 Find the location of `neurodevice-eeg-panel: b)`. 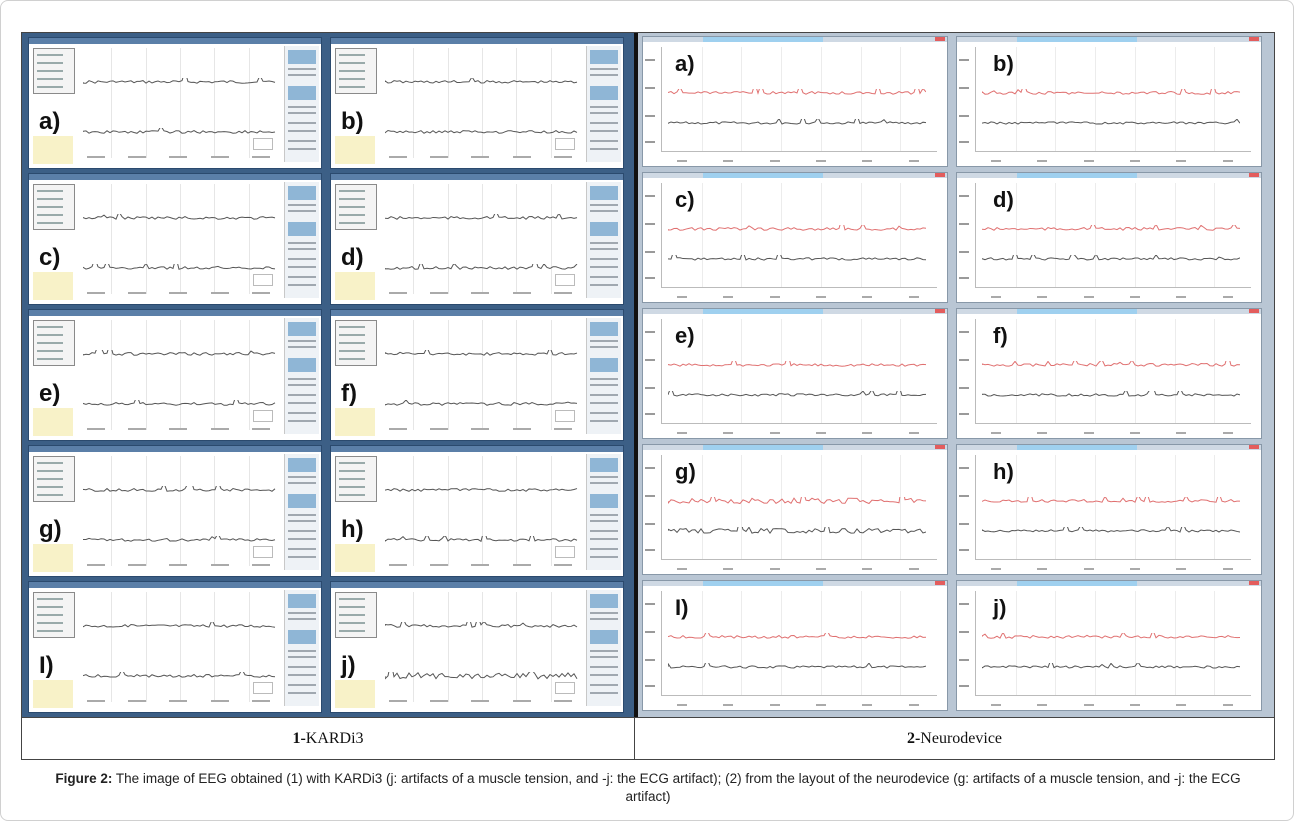

neurodevice-eeg-panel: b) is located at coordinates (1109, 101).